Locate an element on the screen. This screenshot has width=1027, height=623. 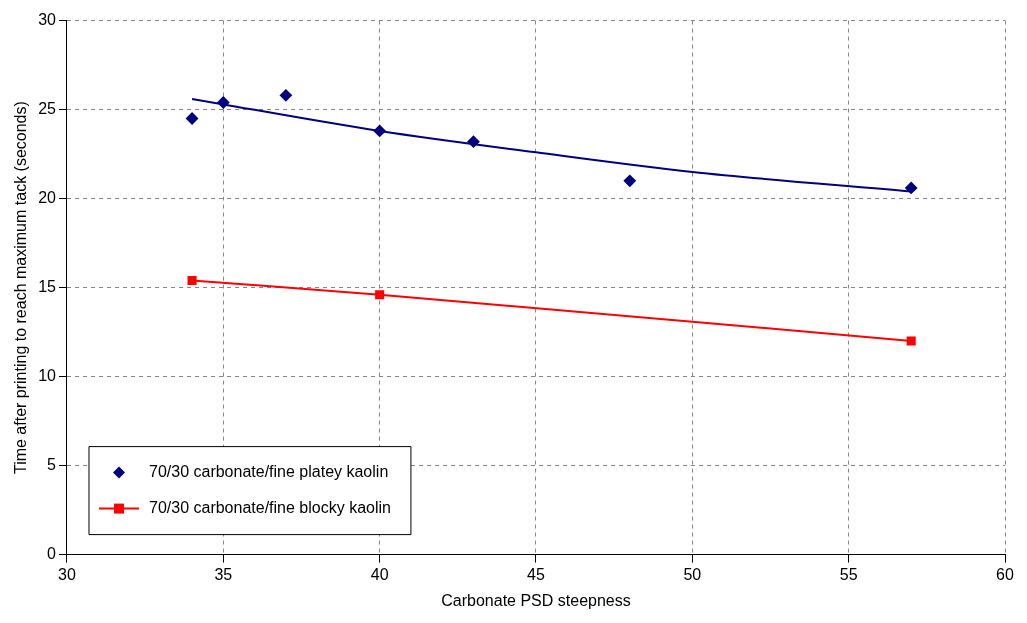
y-axis-title: Time after printing to reach maximum tack (seconds) is located at coordinates (21, 288).